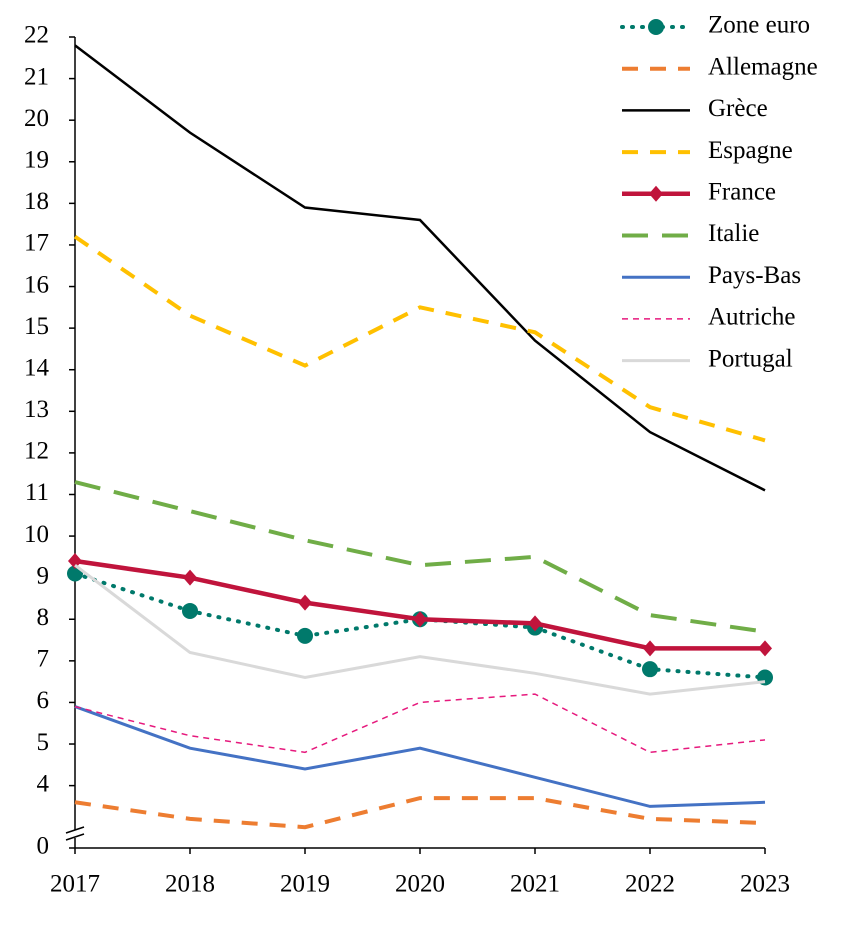 This screenshot has height=931, width=867. I want to click on y-tick-label: 8, so click(43, 617).